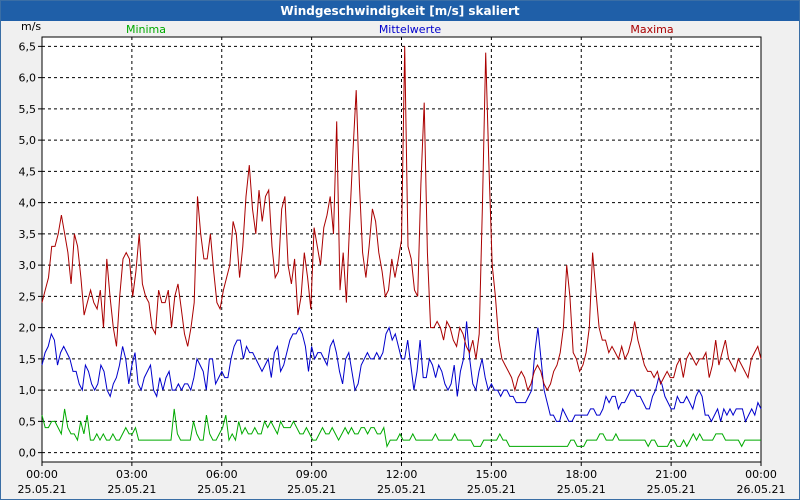 This screenshot has height=500, width=800. Describe the element at coordinates (28, 265) in the screenshot. I see `y-tick-label: 3,0` at that location.